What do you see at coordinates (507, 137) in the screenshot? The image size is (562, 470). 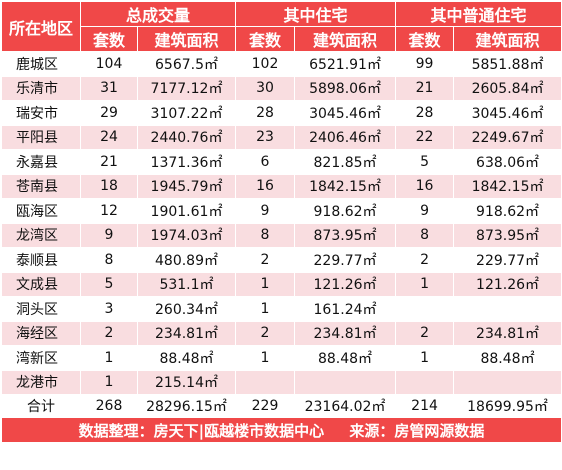 I see `ordinary-area-cell: 2249.67㎡` at bounding box center [507, 137].